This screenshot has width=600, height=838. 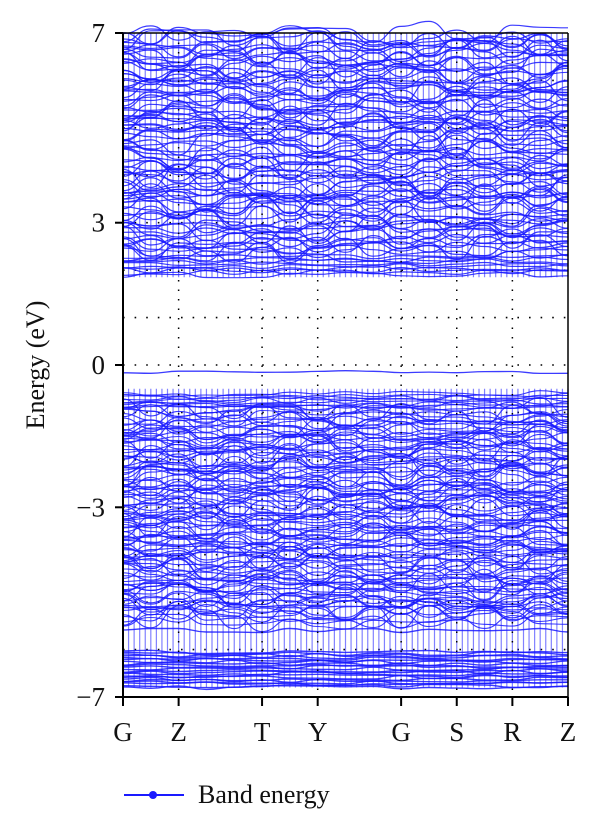 I want to click on legend: Band energy, so click(x=227, y=795).